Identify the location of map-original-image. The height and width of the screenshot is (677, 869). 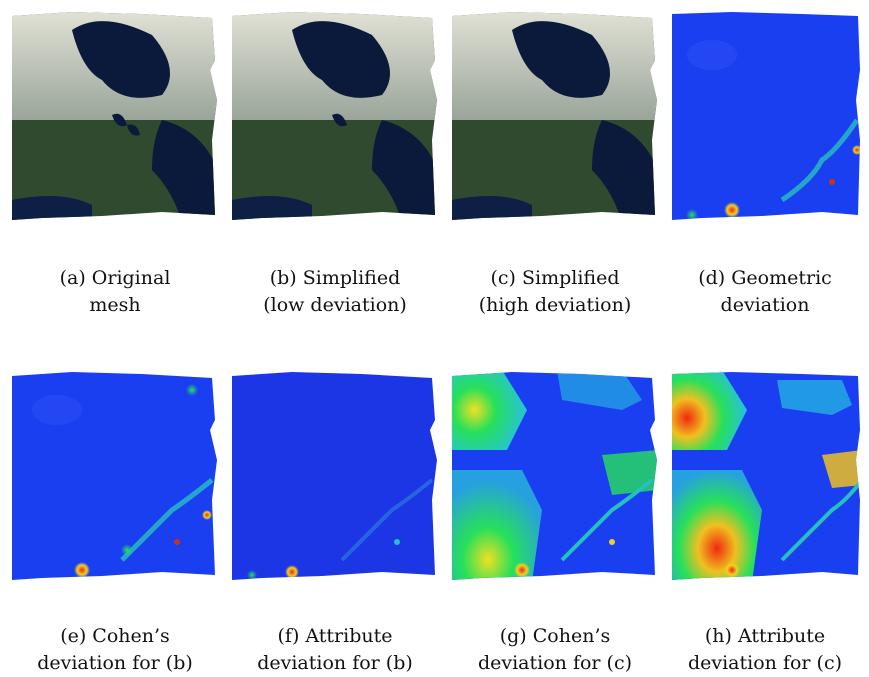
(114, 116).